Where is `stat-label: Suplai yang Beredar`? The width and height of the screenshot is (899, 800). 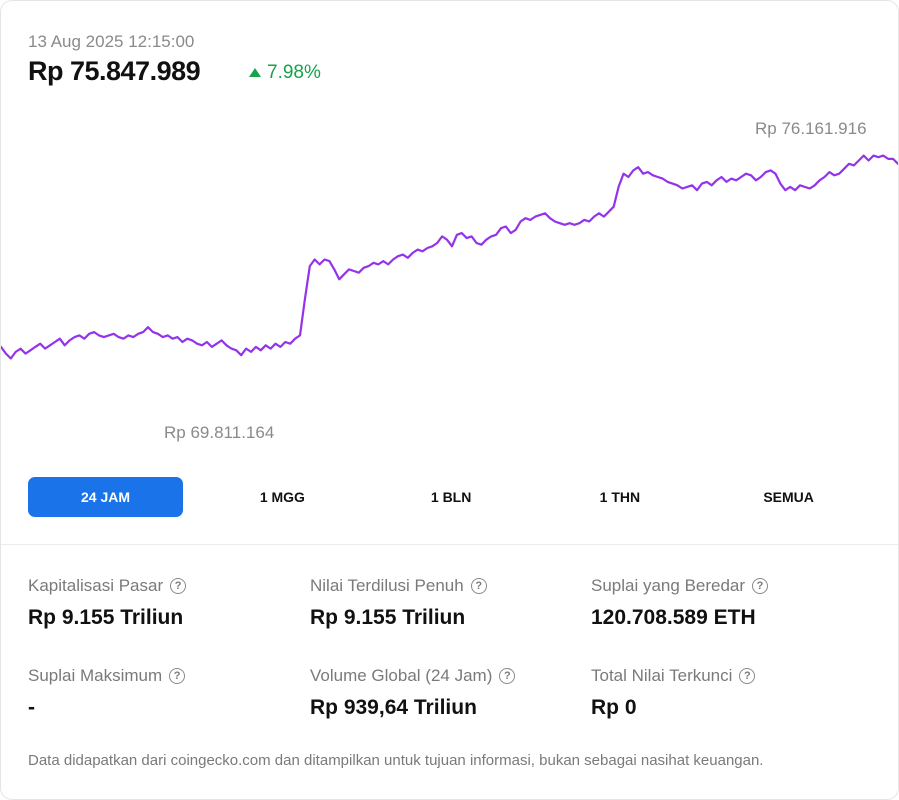
stat-label: Suplai yang Beredar is located at coordinates (668, 585).